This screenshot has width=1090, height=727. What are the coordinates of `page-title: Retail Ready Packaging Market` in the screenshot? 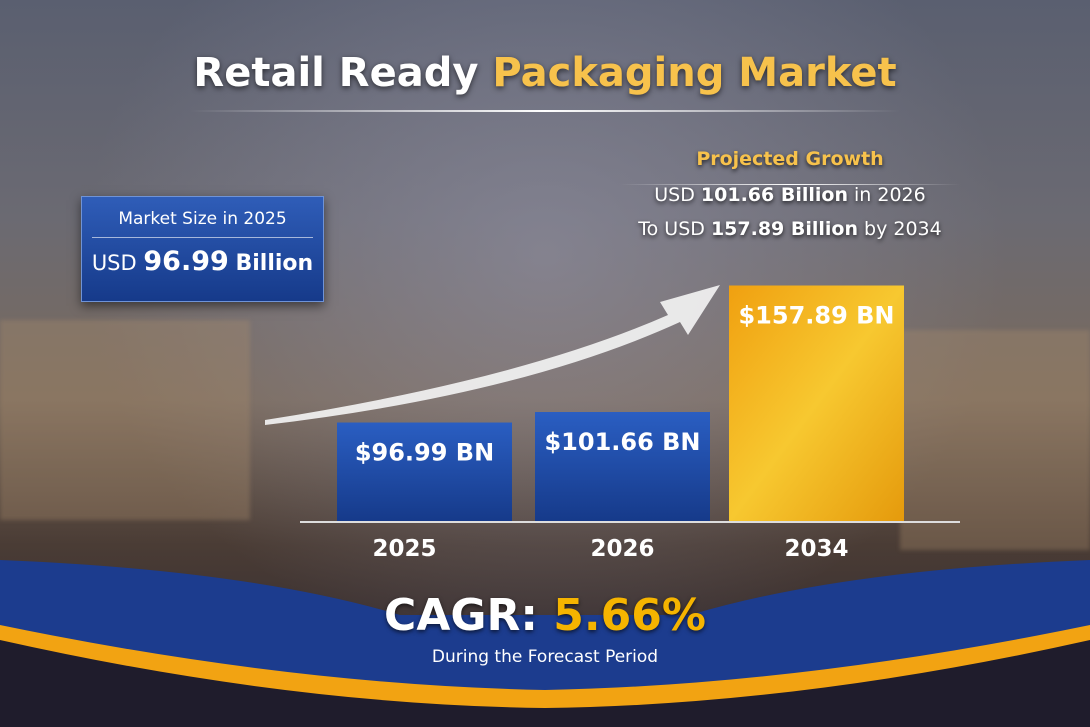 It's located at (545, 73).